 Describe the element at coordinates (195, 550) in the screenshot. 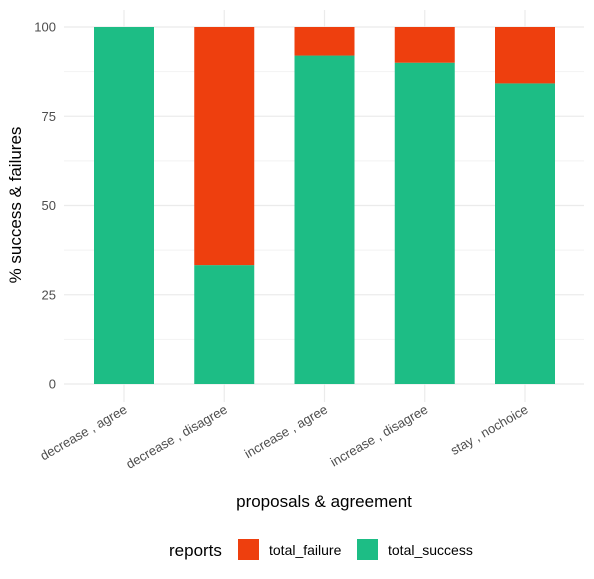

I see `legend-title: reports` at that location.